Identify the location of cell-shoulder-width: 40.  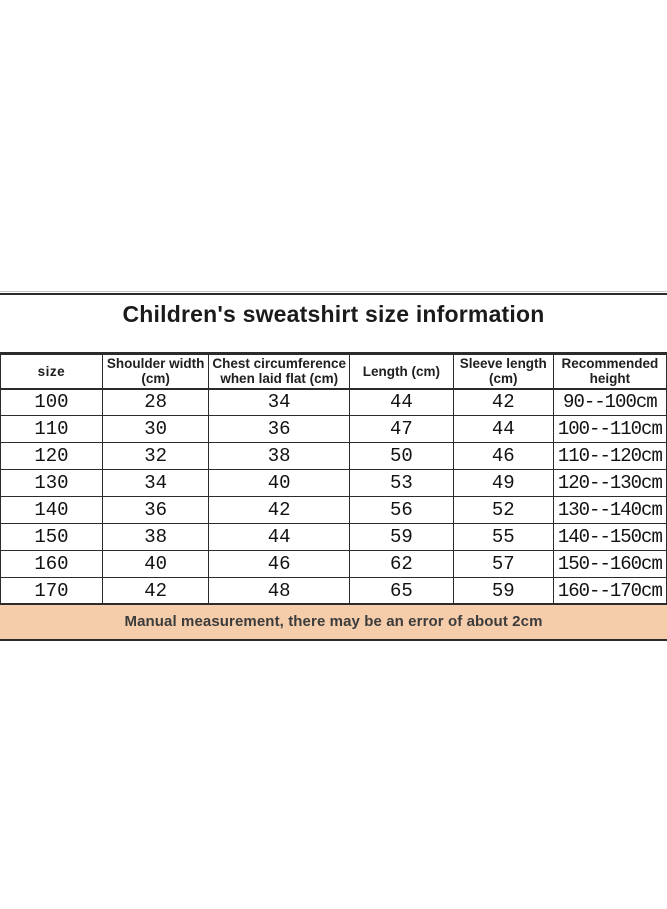
(155, 564).